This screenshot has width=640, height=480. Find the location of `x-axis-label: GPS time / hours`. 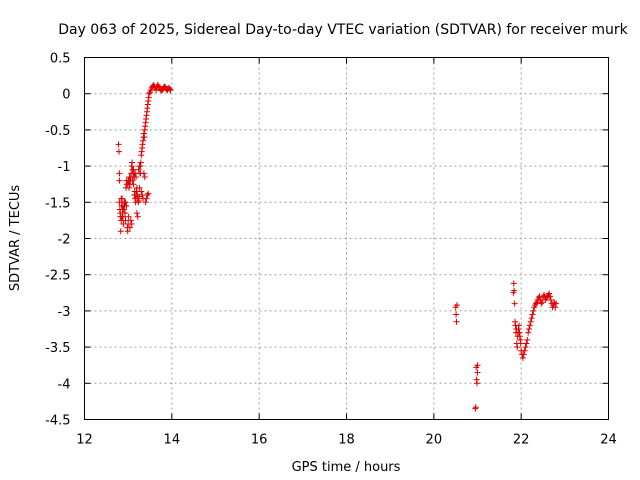

x-axis-label: GPS time / hours is located at coordinates (346, 467).